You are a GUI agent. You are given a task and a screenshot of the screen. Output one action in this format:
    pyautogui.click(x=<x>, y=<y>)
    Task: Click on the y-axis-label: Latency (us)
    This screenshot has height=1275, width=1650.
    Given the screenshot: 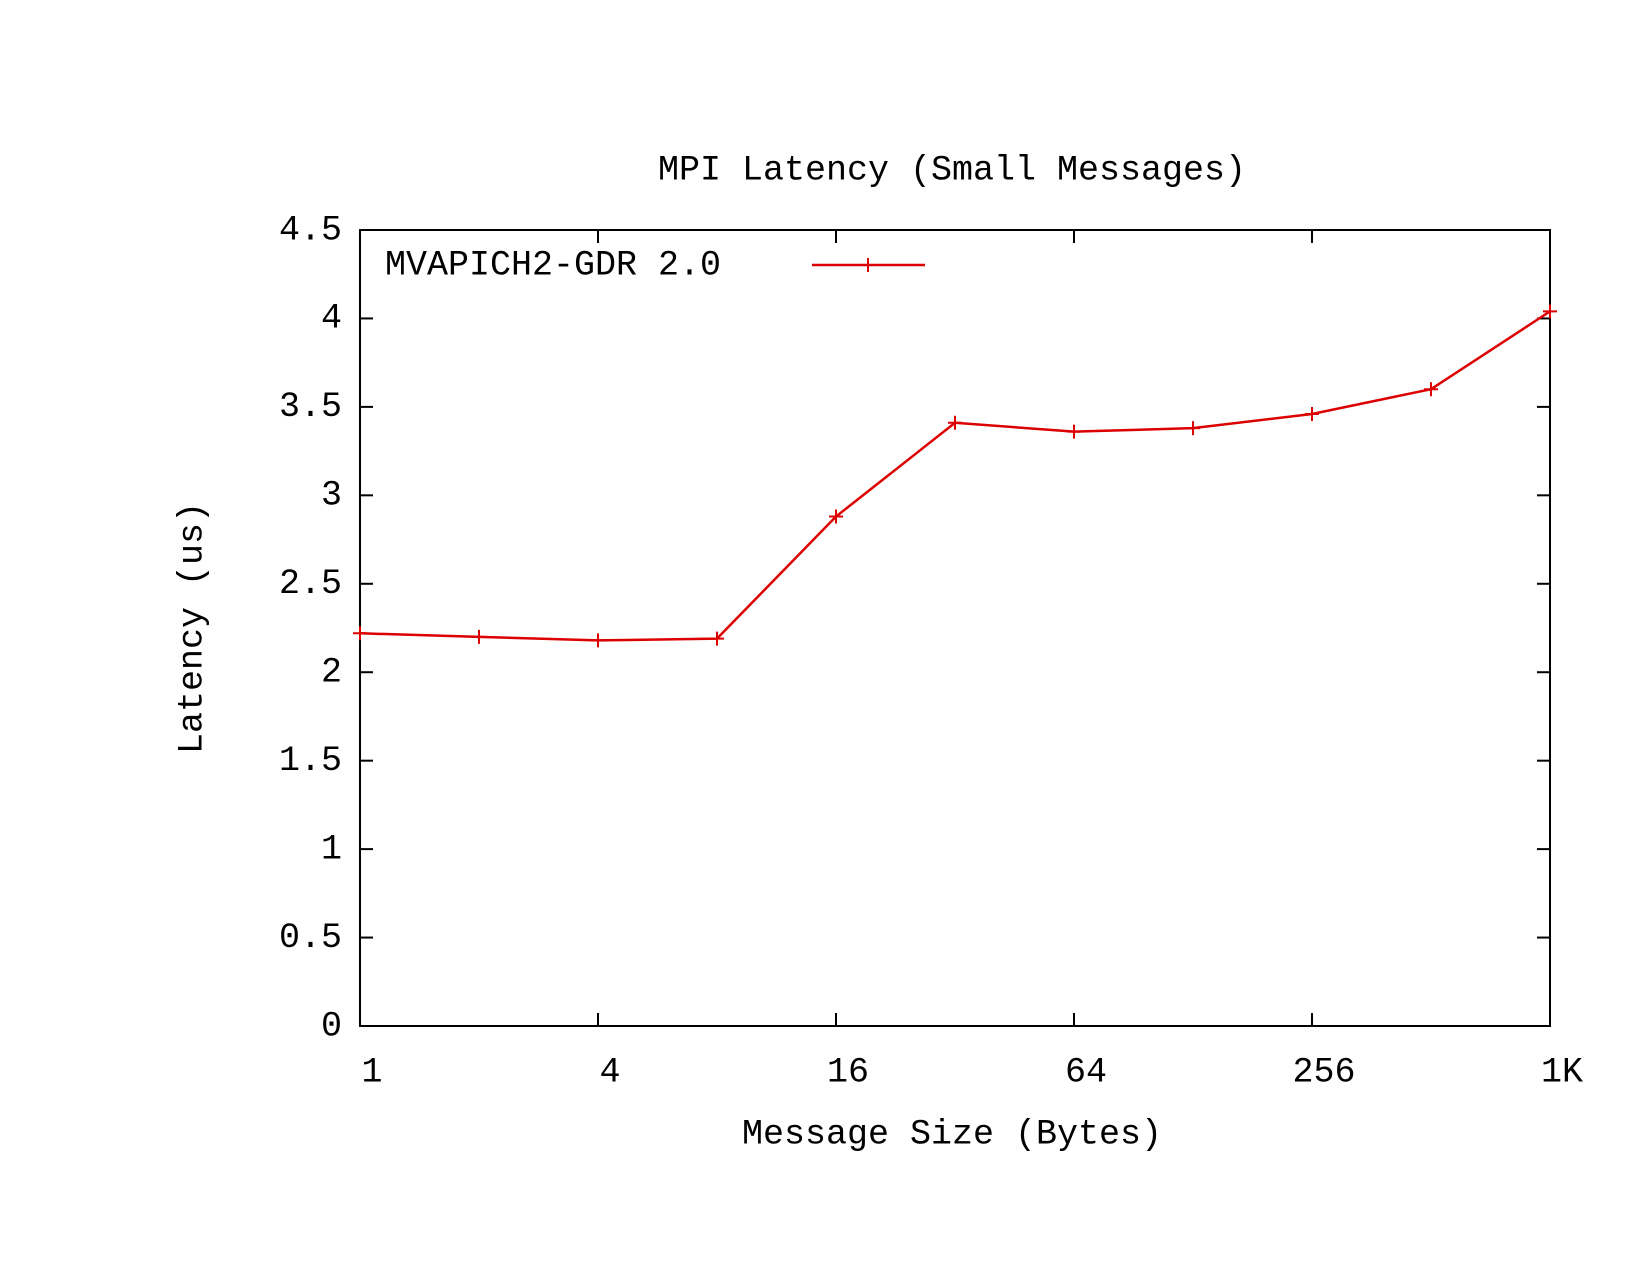 What is the action you would take?
    pyautogui.click(x=192, y=628)
    